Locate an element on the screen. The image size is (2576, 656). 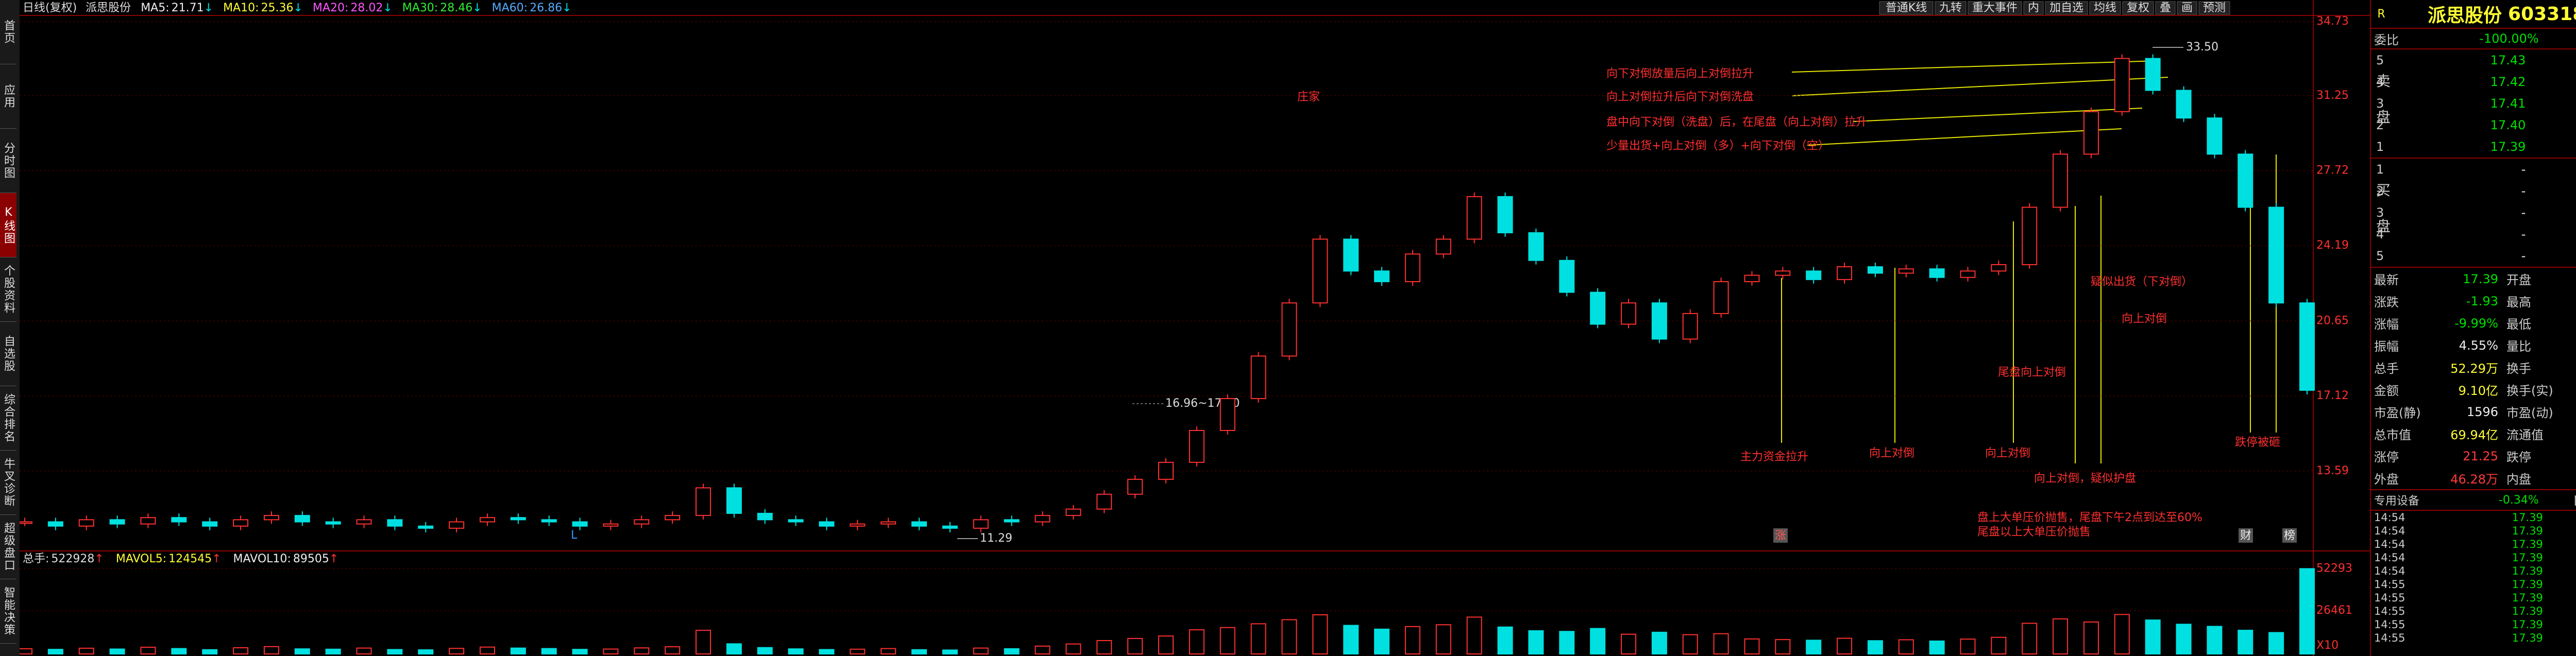
toolbar-button: 加自选 is located at coordinates (2066, 8).